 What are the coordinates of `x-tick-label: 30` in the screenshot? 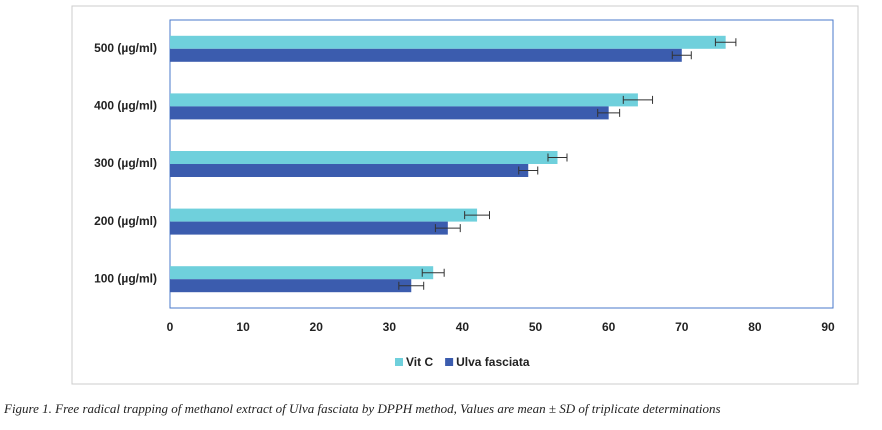 It's located at (390, 327).